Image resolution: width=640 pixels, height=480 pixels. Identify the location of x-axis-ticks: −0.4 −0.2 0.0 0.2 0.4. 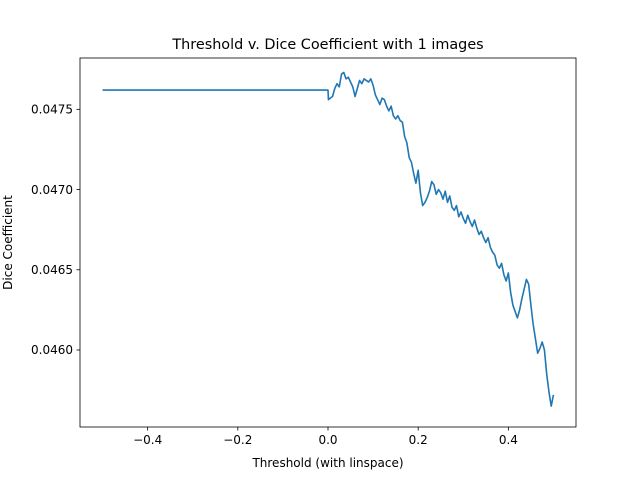
(325, 437).